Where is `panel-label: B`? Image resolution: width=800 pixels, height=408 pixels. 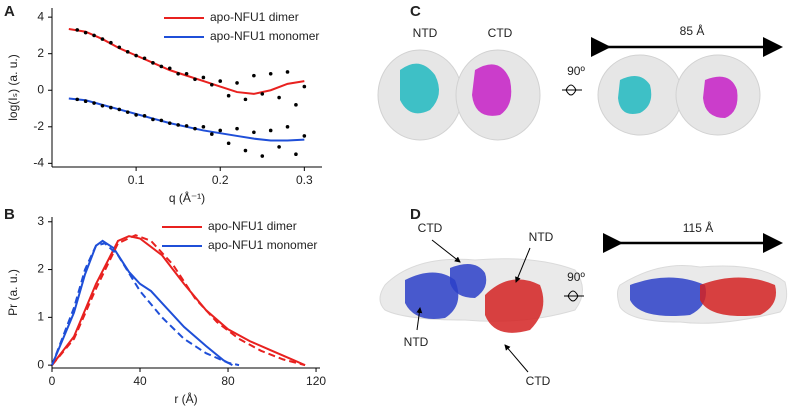 panel-label: B is located at coordinates (9, 214).